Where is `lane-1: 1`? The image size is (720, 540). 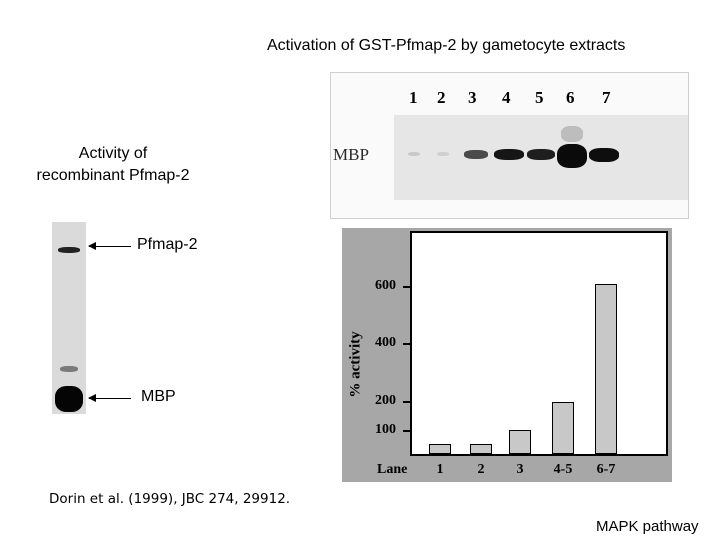
lane-1: 1 is located at coordinates (413, 97).